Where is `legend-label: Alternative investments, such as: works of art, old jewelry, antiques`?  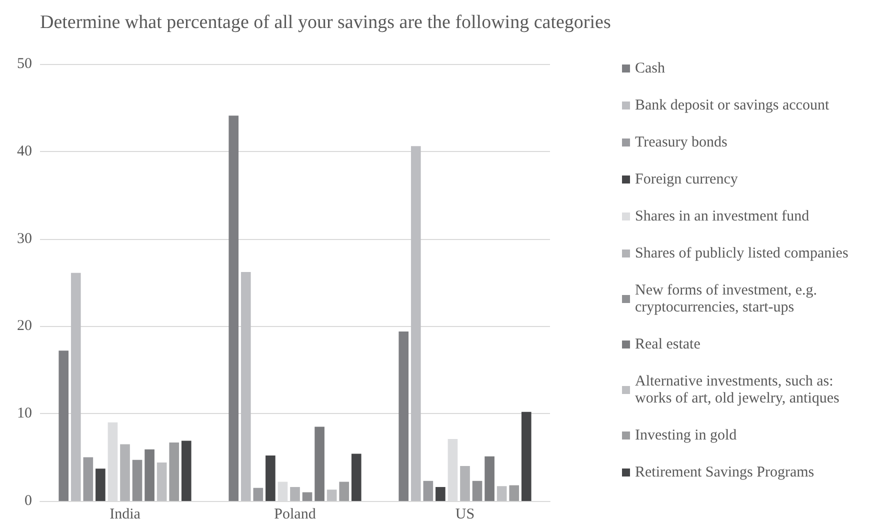 legend-label: Alternative investments, such as: works of art, old jewelry, antiques is located at coordinates (737, 390).